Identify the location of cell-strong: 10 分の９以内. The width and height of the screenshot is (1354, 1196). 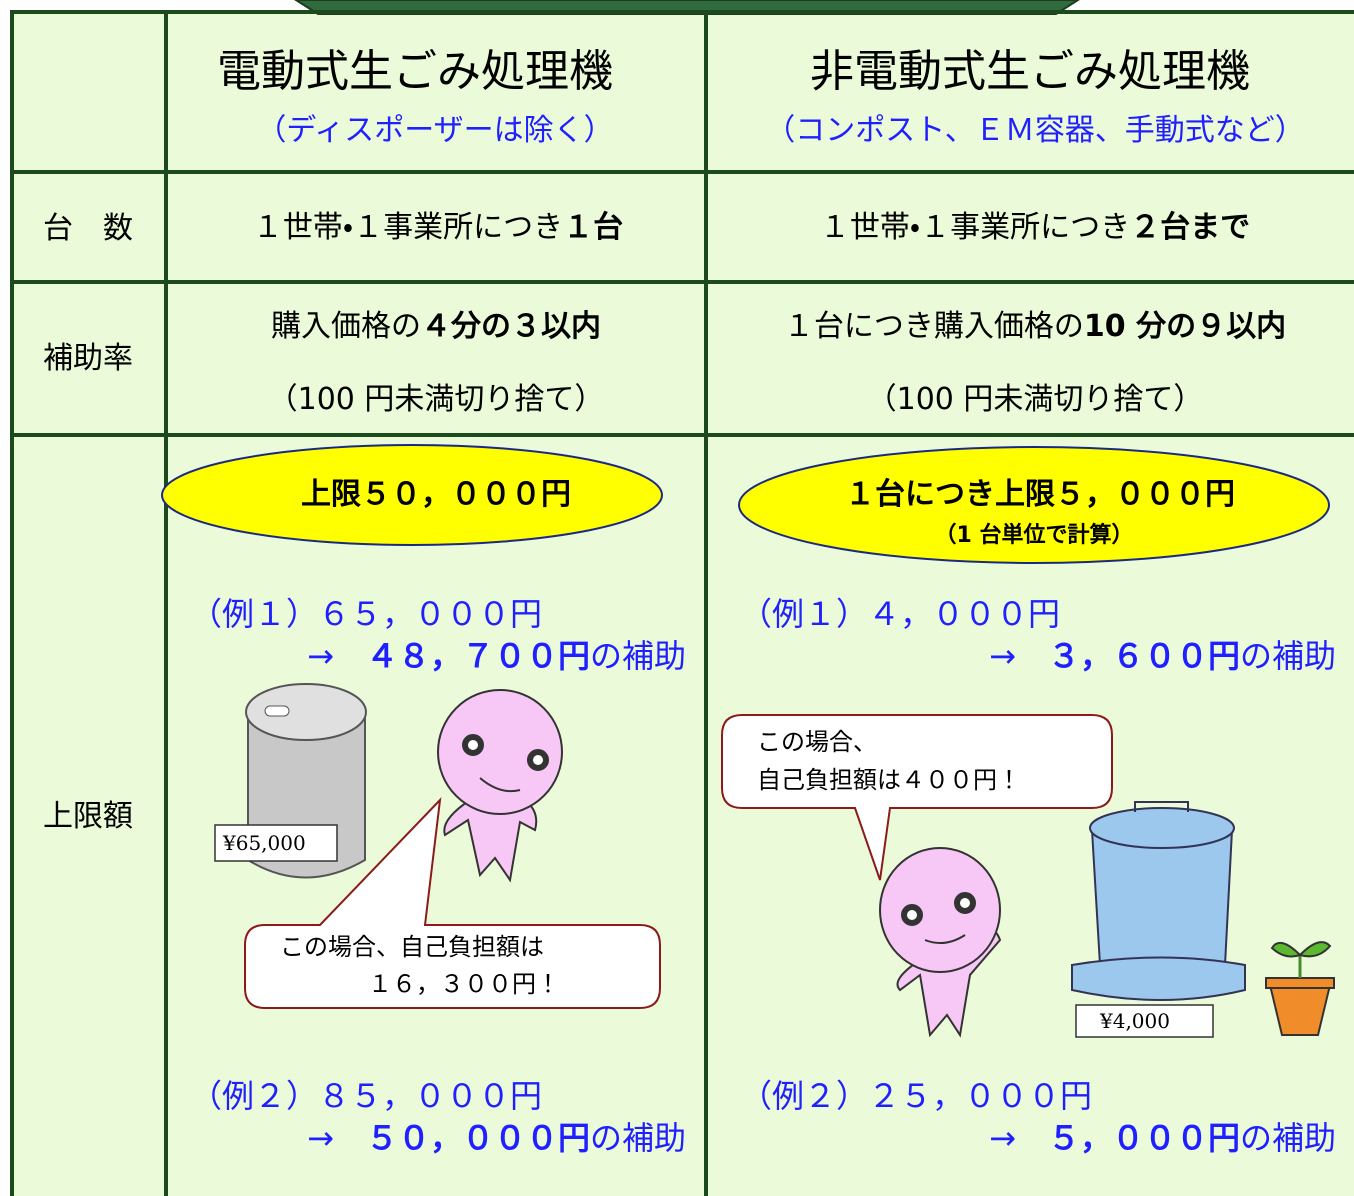
(1185, 326).